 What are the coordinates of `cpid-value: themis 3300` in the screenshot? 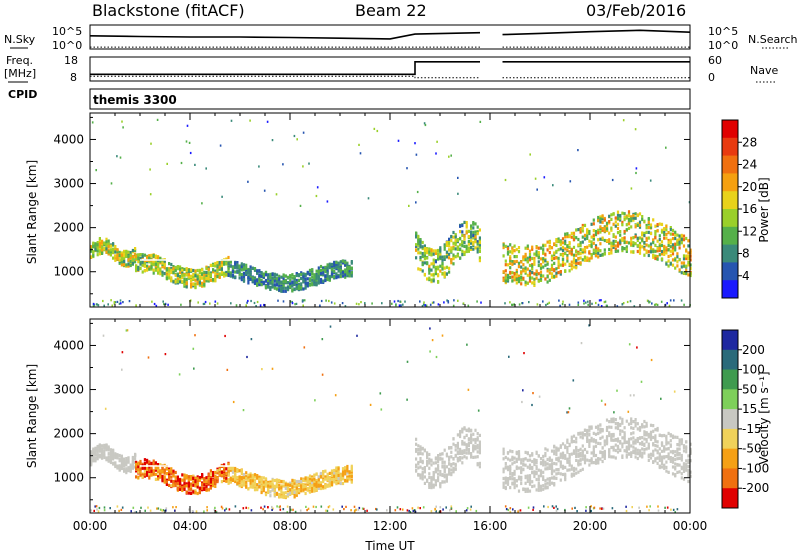 It's located at (135, 100).